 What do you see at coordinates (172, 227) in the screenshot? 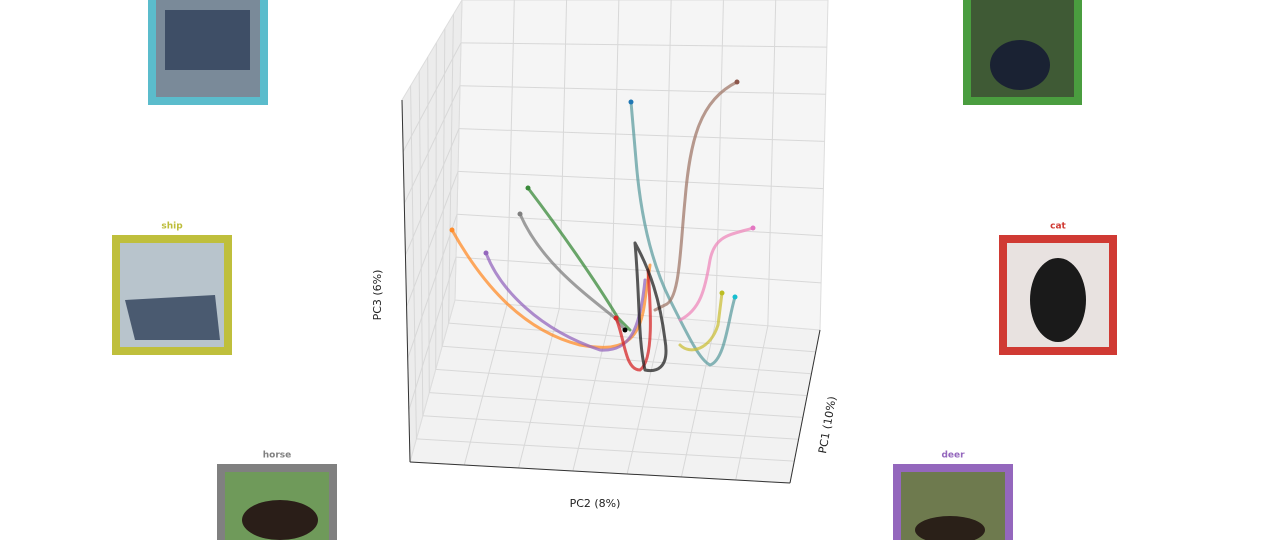
I see `panel-label: ship` at bounding box center [172, 227].